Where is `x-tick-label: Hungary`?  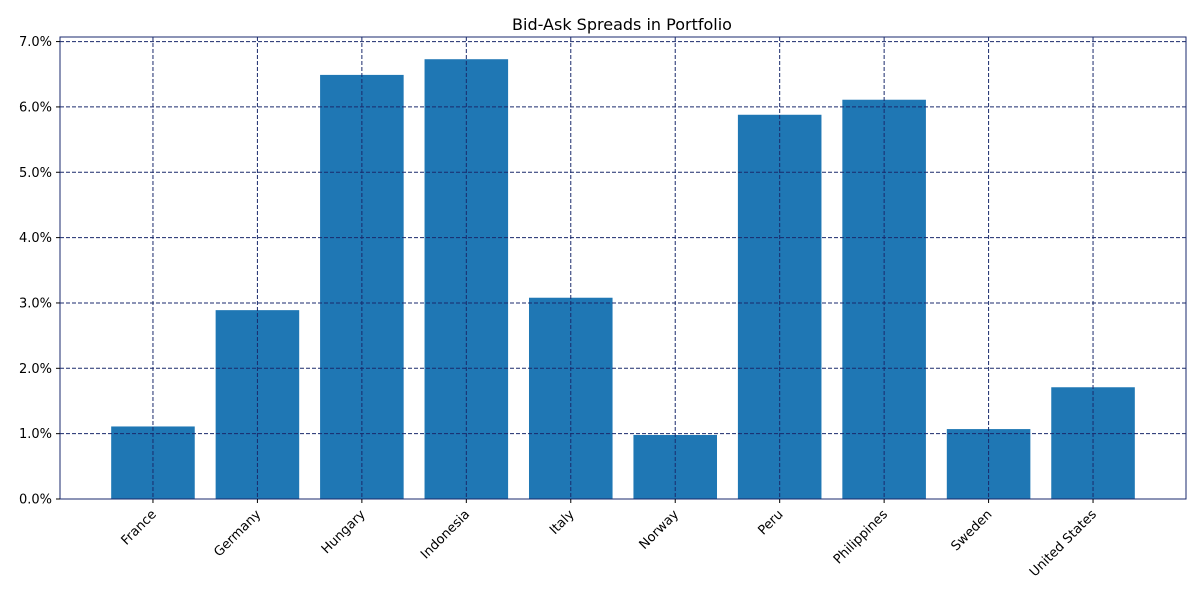 x-tick-label: Hungary is located at coordinates (344, 532).